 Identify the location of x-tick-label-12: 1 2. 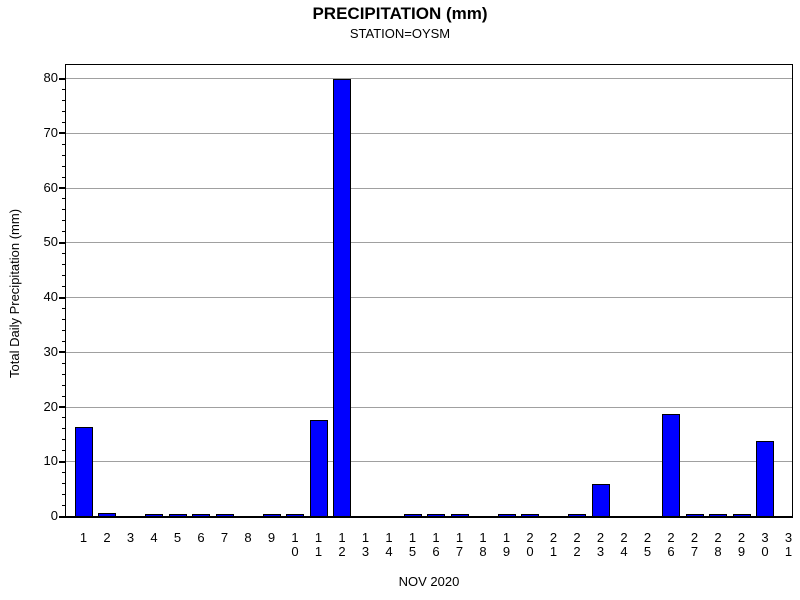
(342, 544).